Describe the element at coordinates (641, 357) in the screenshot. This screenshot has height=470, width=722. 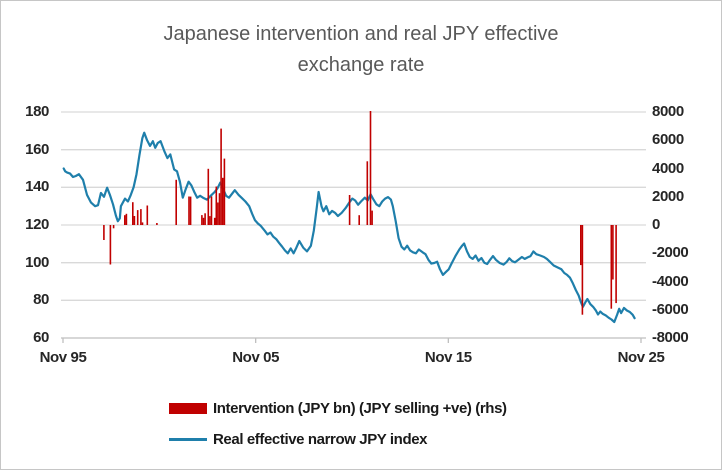
I see `x-axis-label: Nov 25` at that location.